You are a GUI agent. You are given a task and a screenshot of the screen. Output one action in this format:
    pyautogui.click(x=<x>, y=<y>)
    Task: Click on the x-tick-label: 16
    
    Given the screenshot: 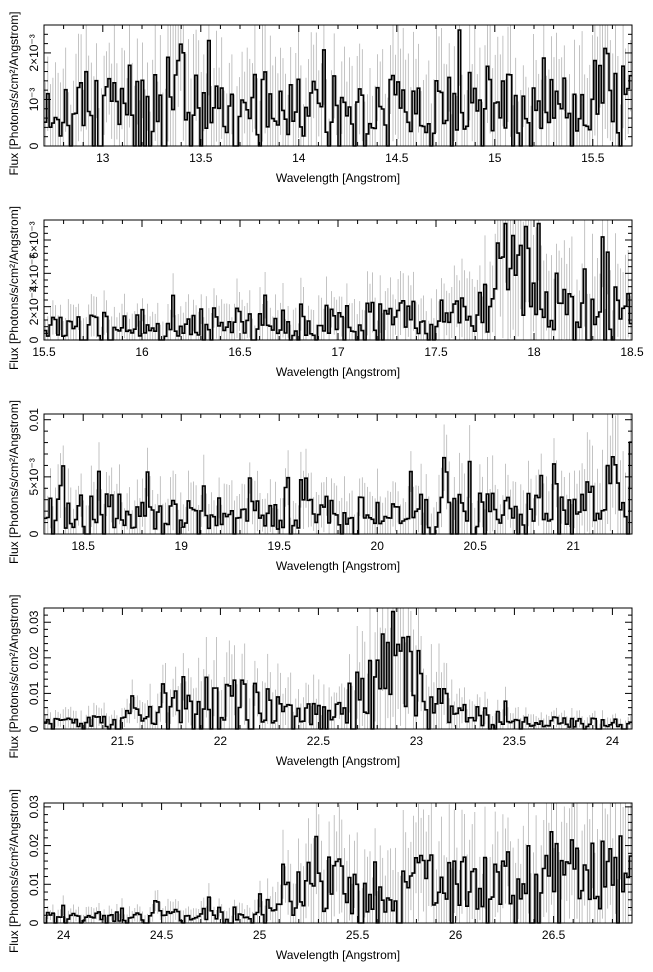 What is the action you would take?
    pyautogui.click(x=142, y=352)
    